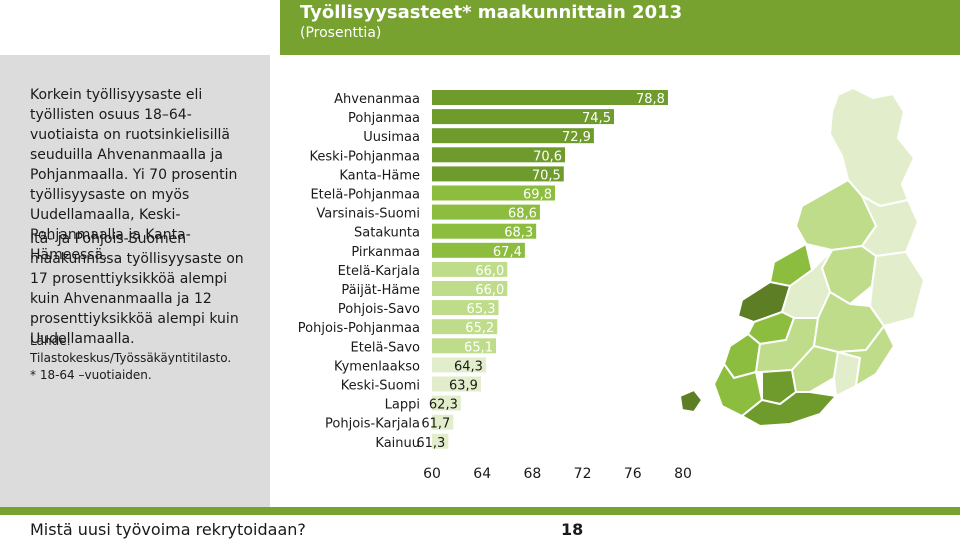 This screenshot has height=545, width=960. Describe the element at coordinates (507, 252) in the screenshot. I see `value-label: 67,4` at that location.